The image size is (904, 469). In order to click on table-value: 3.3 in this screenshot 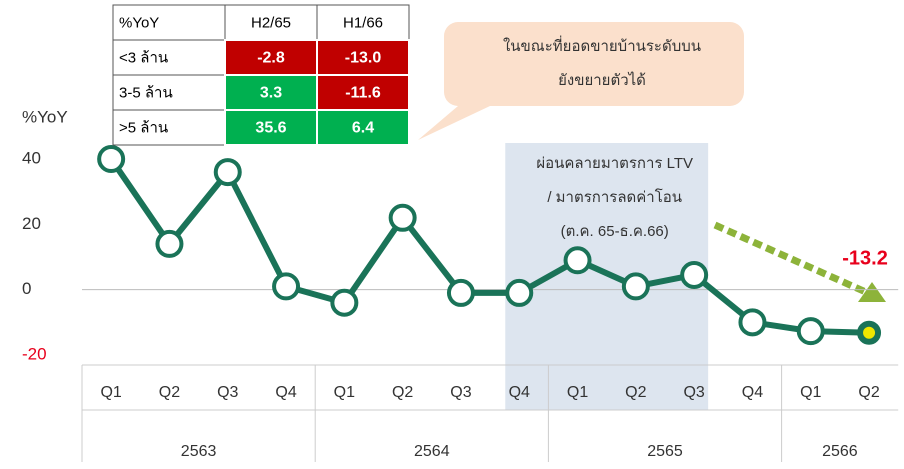, I will do `click(271, 93)`.